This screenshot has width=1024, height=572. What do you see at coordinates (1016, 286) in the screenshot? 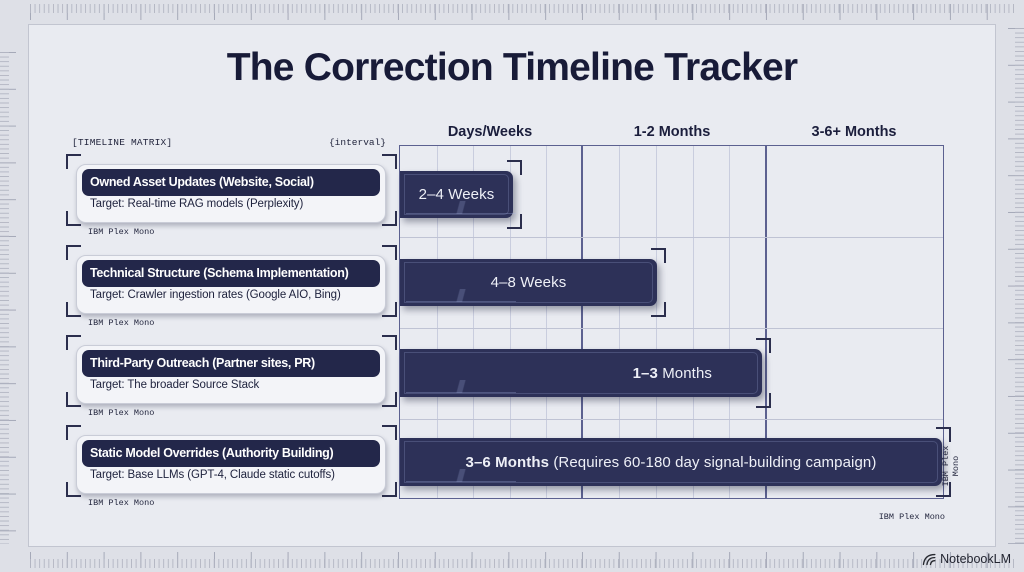
I see `ruler-right` at bounding box center [1016, 286].